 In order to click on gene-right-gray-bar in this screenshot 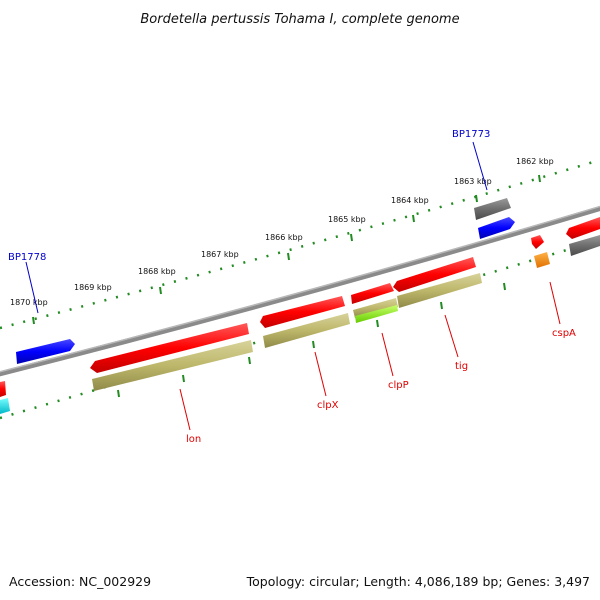, I will do `click(584, 245)`.